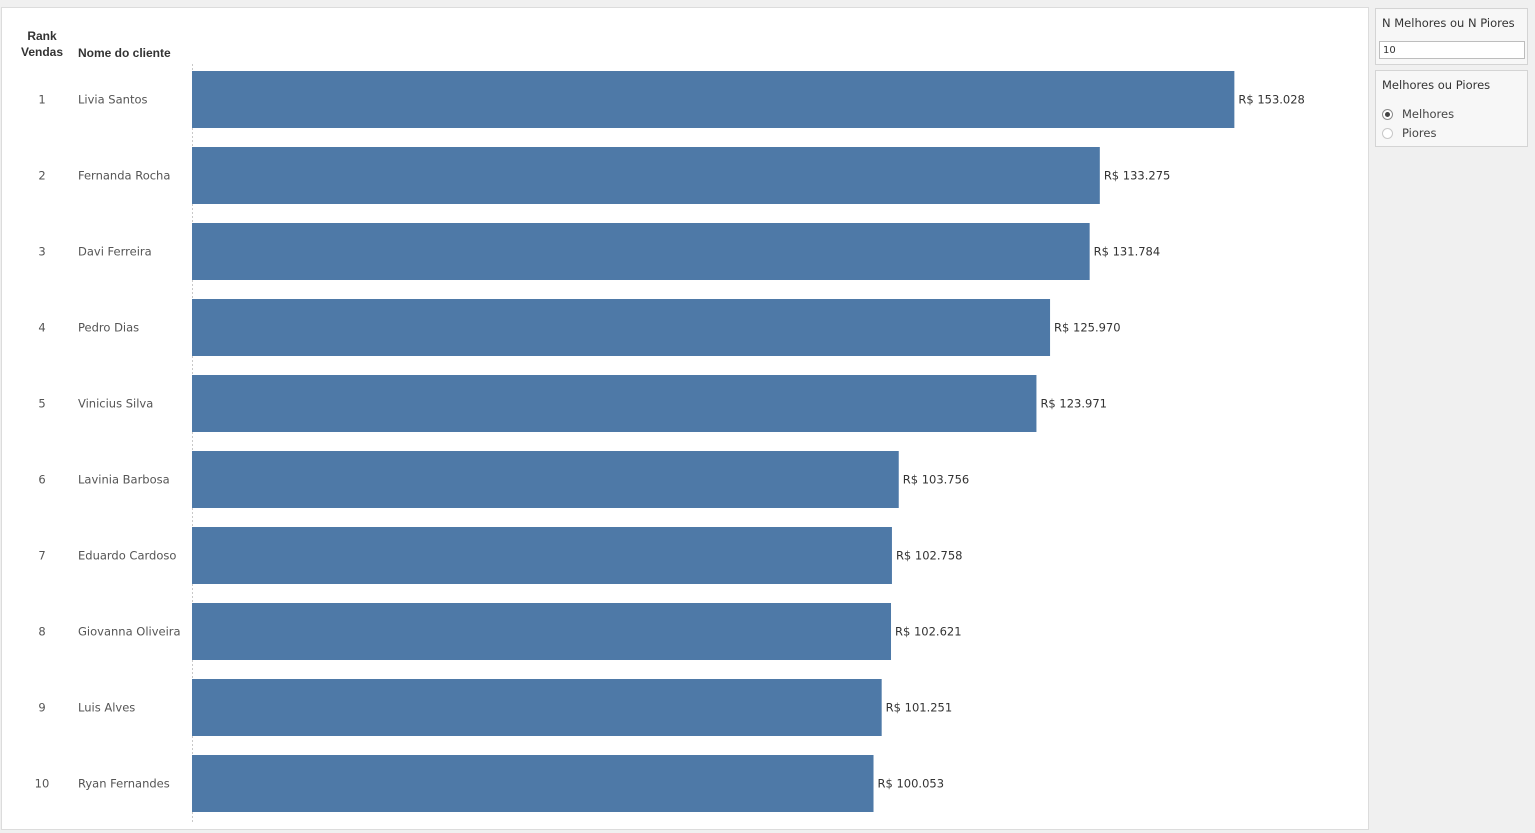 This screenshot has width=1535, height=833. I want to click on radio-piores: Piores, so click(1409, 133).